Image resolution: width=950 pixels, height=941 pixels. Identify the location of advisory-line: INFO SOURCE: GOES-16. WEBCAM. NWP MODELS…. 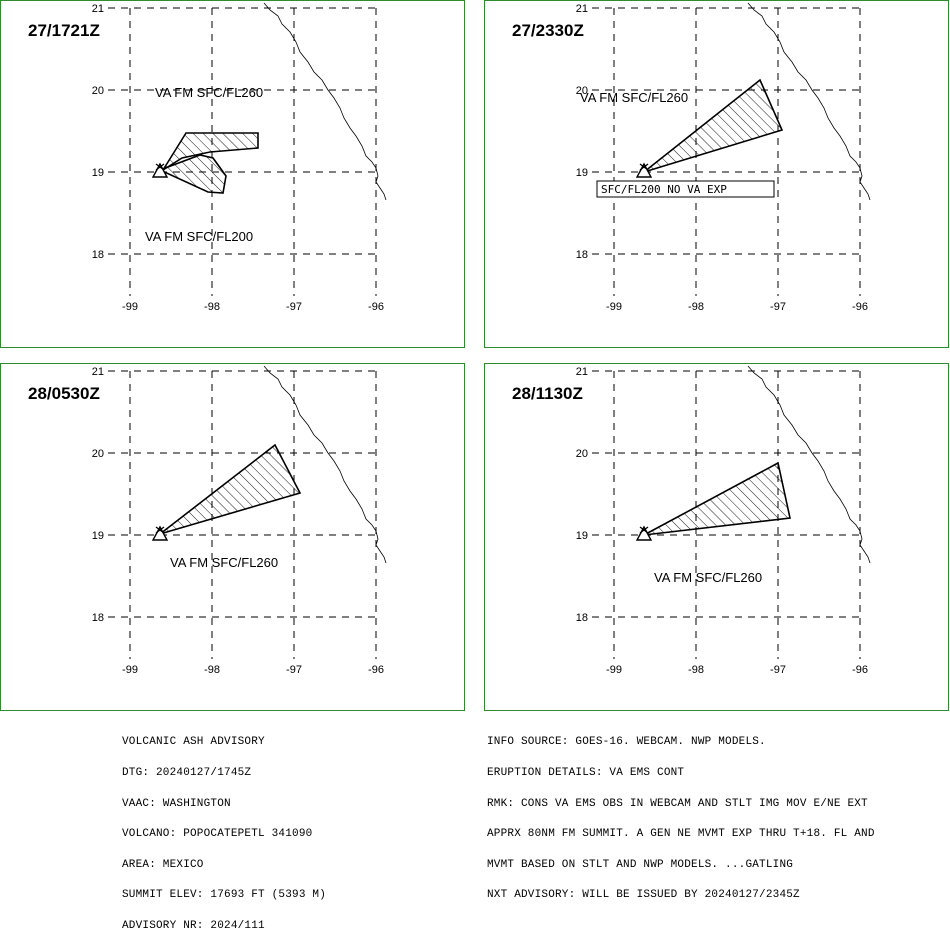
(626, 742).